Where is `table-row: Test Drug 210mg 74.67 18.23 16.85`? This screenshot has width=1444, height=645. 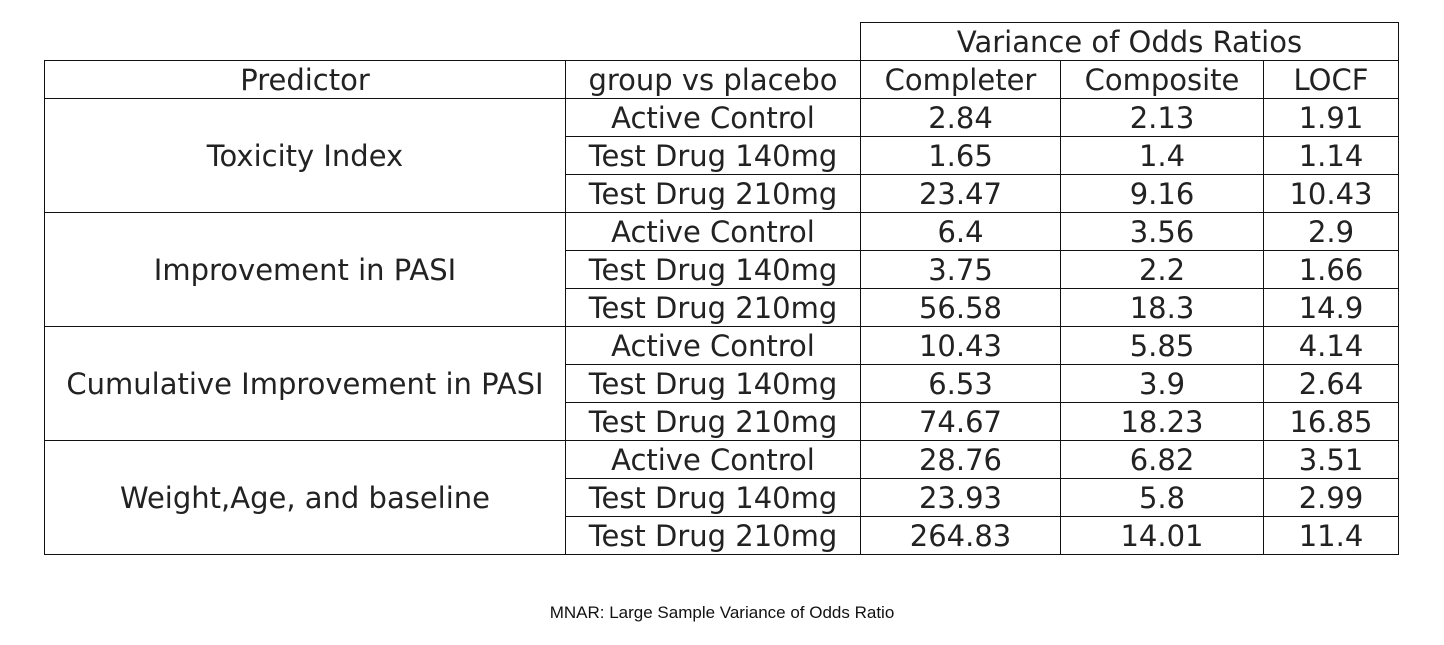
table-row: Test Drug 210mg 74.67 18.23 16.85 is located at coordinates (722, 421).